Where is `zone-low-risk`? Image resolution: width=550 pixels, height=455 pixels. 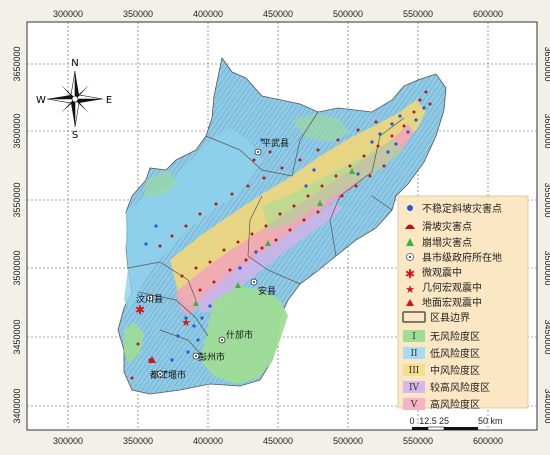 zone-low-risk is located at coordinates (193, 219).